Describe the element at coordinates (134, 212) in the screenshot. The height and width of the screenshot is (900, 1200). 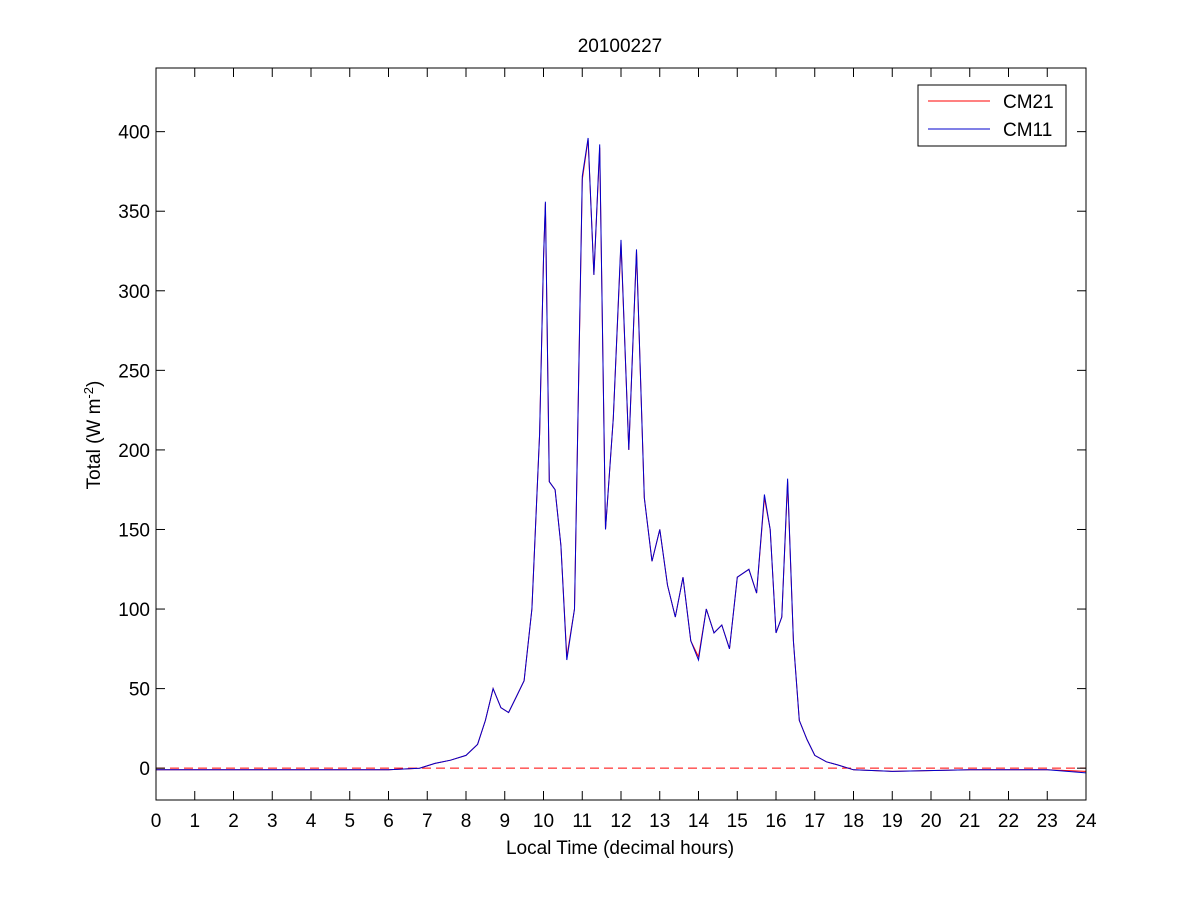
I see `y-tick-label: 350` at that location.